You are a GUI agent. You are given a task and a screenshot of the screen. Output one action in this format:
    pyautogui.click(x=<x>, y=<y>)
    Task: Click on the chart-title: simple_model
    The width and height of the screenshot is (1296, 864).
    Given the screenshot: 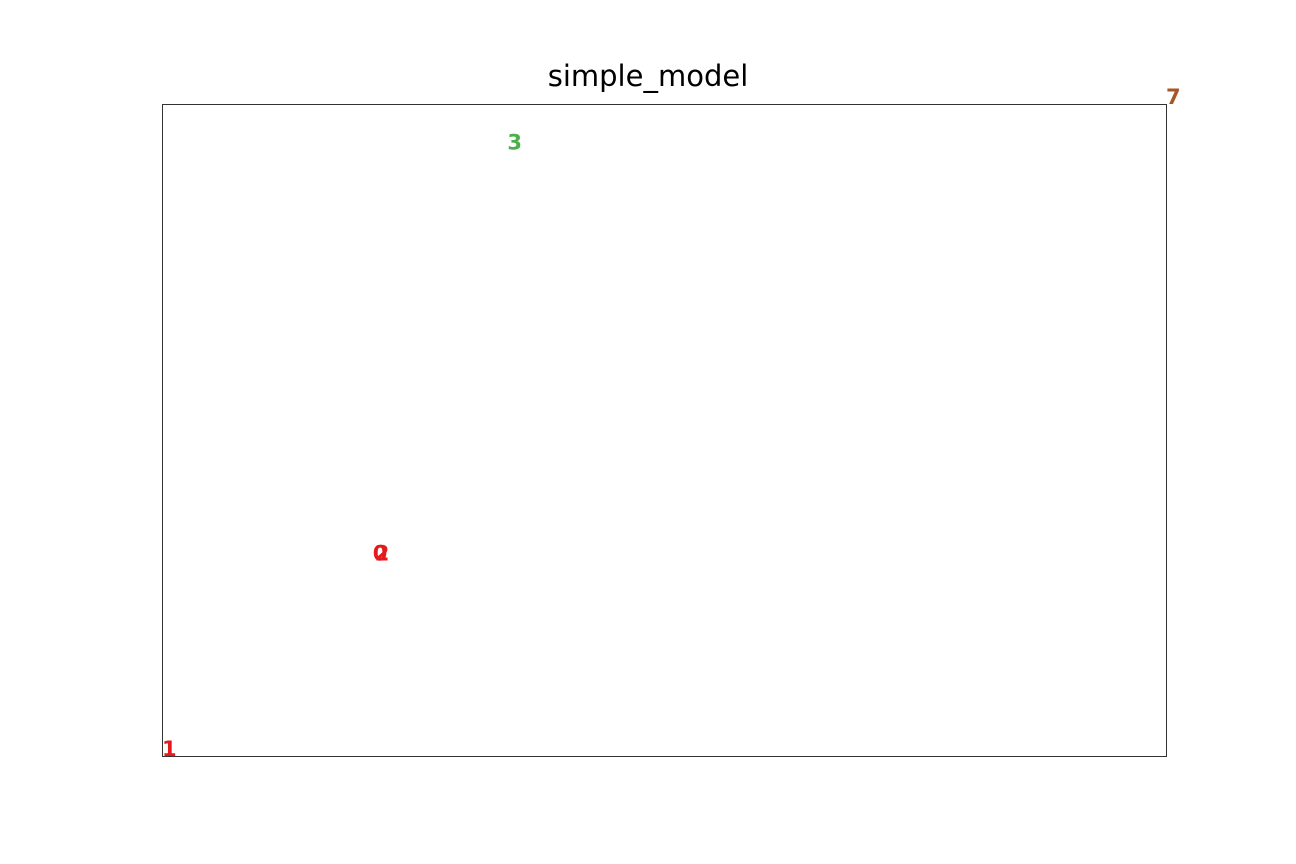 What is the action you would take?
    pyautogui.click(x=648, y=76)
    